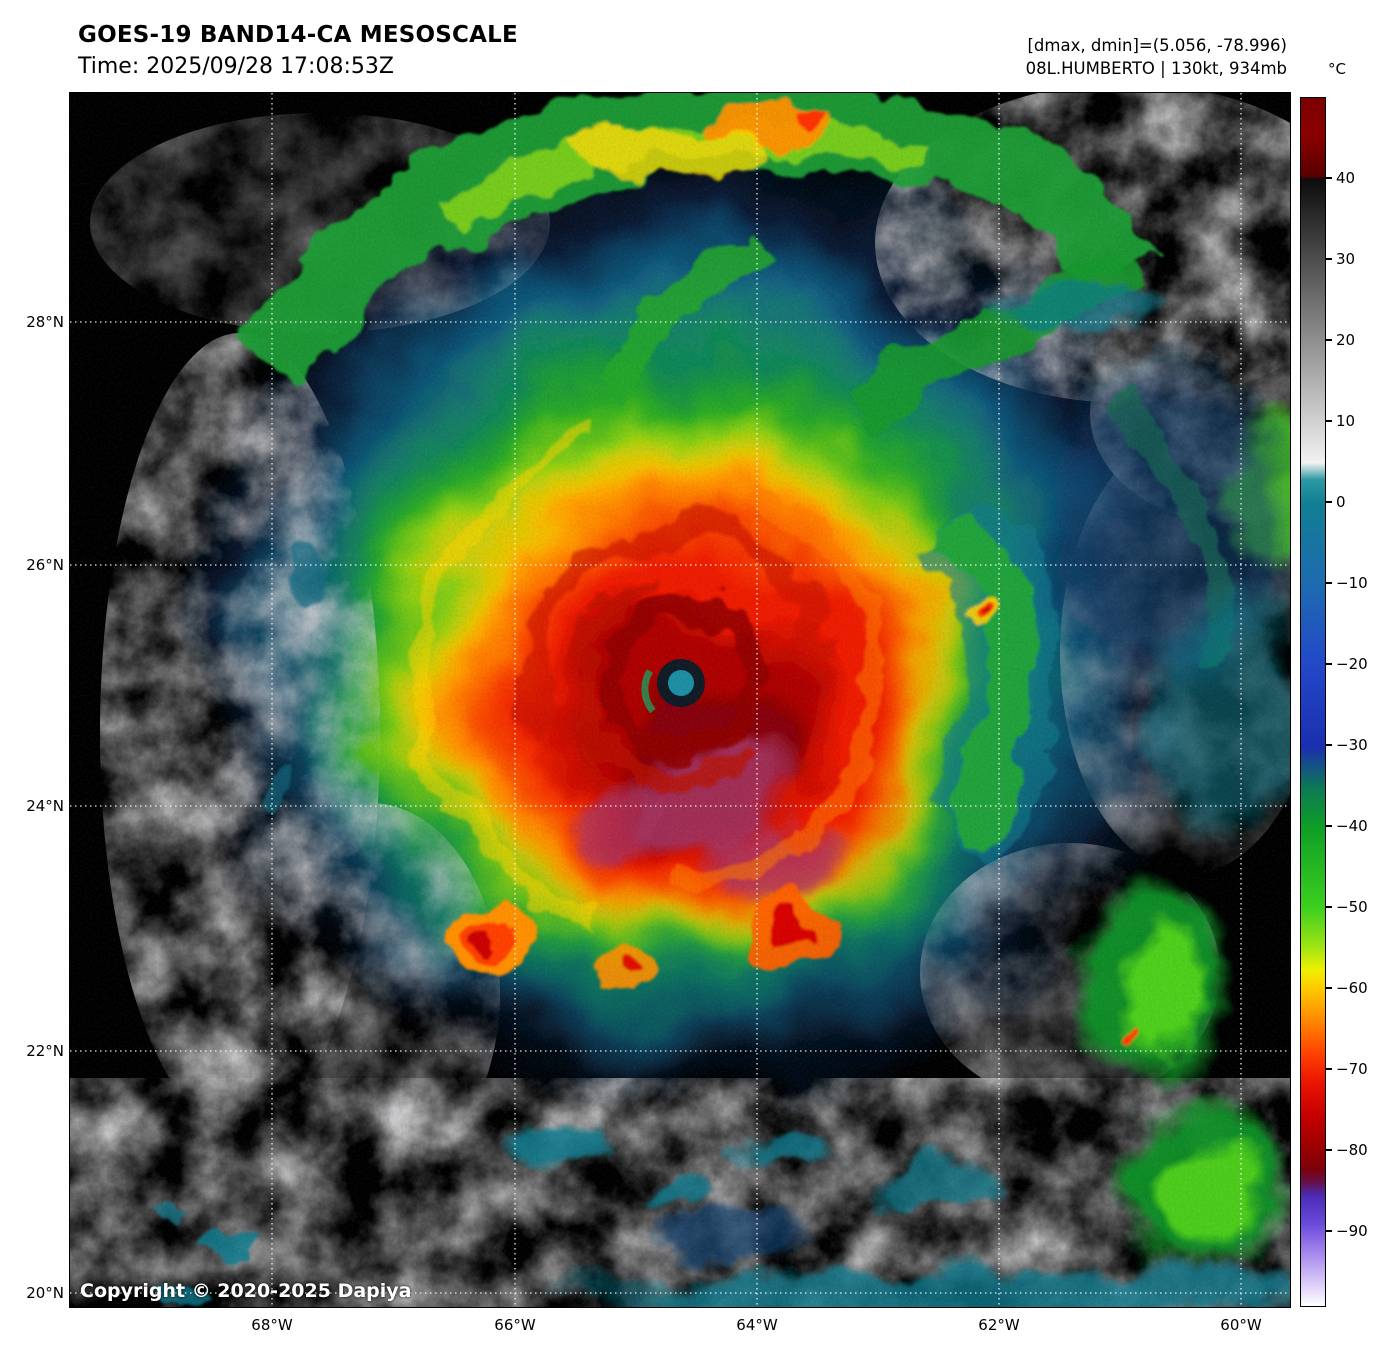 Image resolution: width=1390 pixels, height=1359 pixels. I want to click on dmax-dmin-label: [dmax, dmin]=(5.056, -78.996), so click(1157, 45).